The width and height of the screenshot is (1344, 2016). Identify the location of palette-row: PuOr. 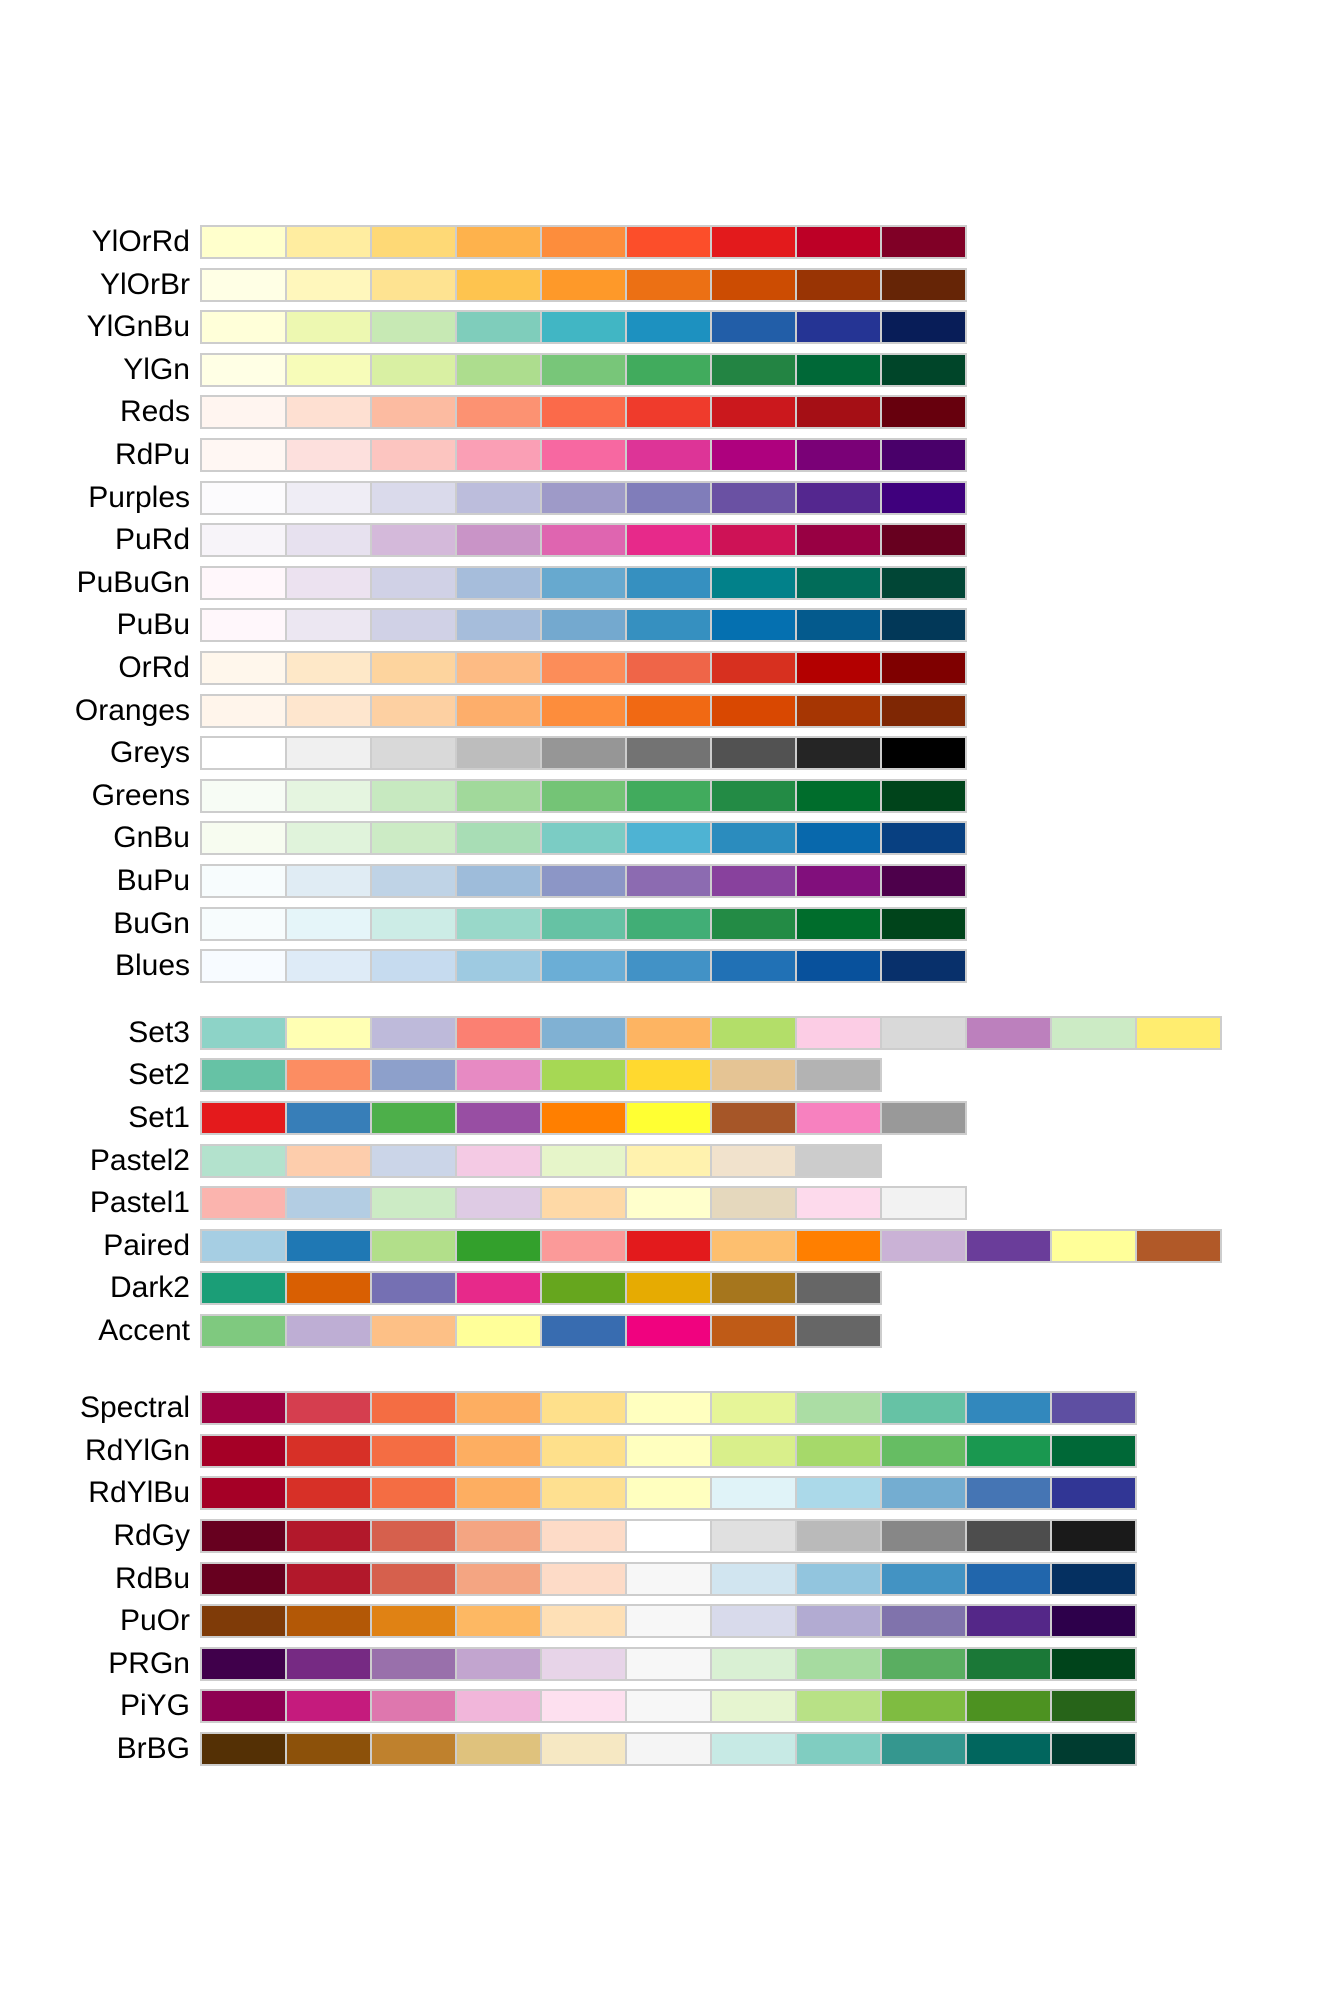
(672, 1621).